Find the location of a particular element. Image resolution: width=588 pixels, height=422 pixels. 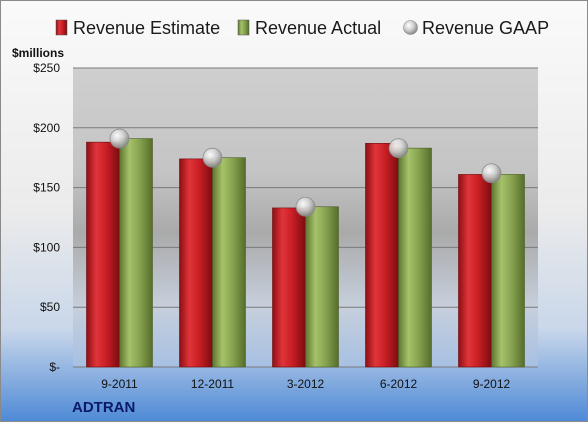

y-tick-label: $250 is located at coordinates (46, 68).